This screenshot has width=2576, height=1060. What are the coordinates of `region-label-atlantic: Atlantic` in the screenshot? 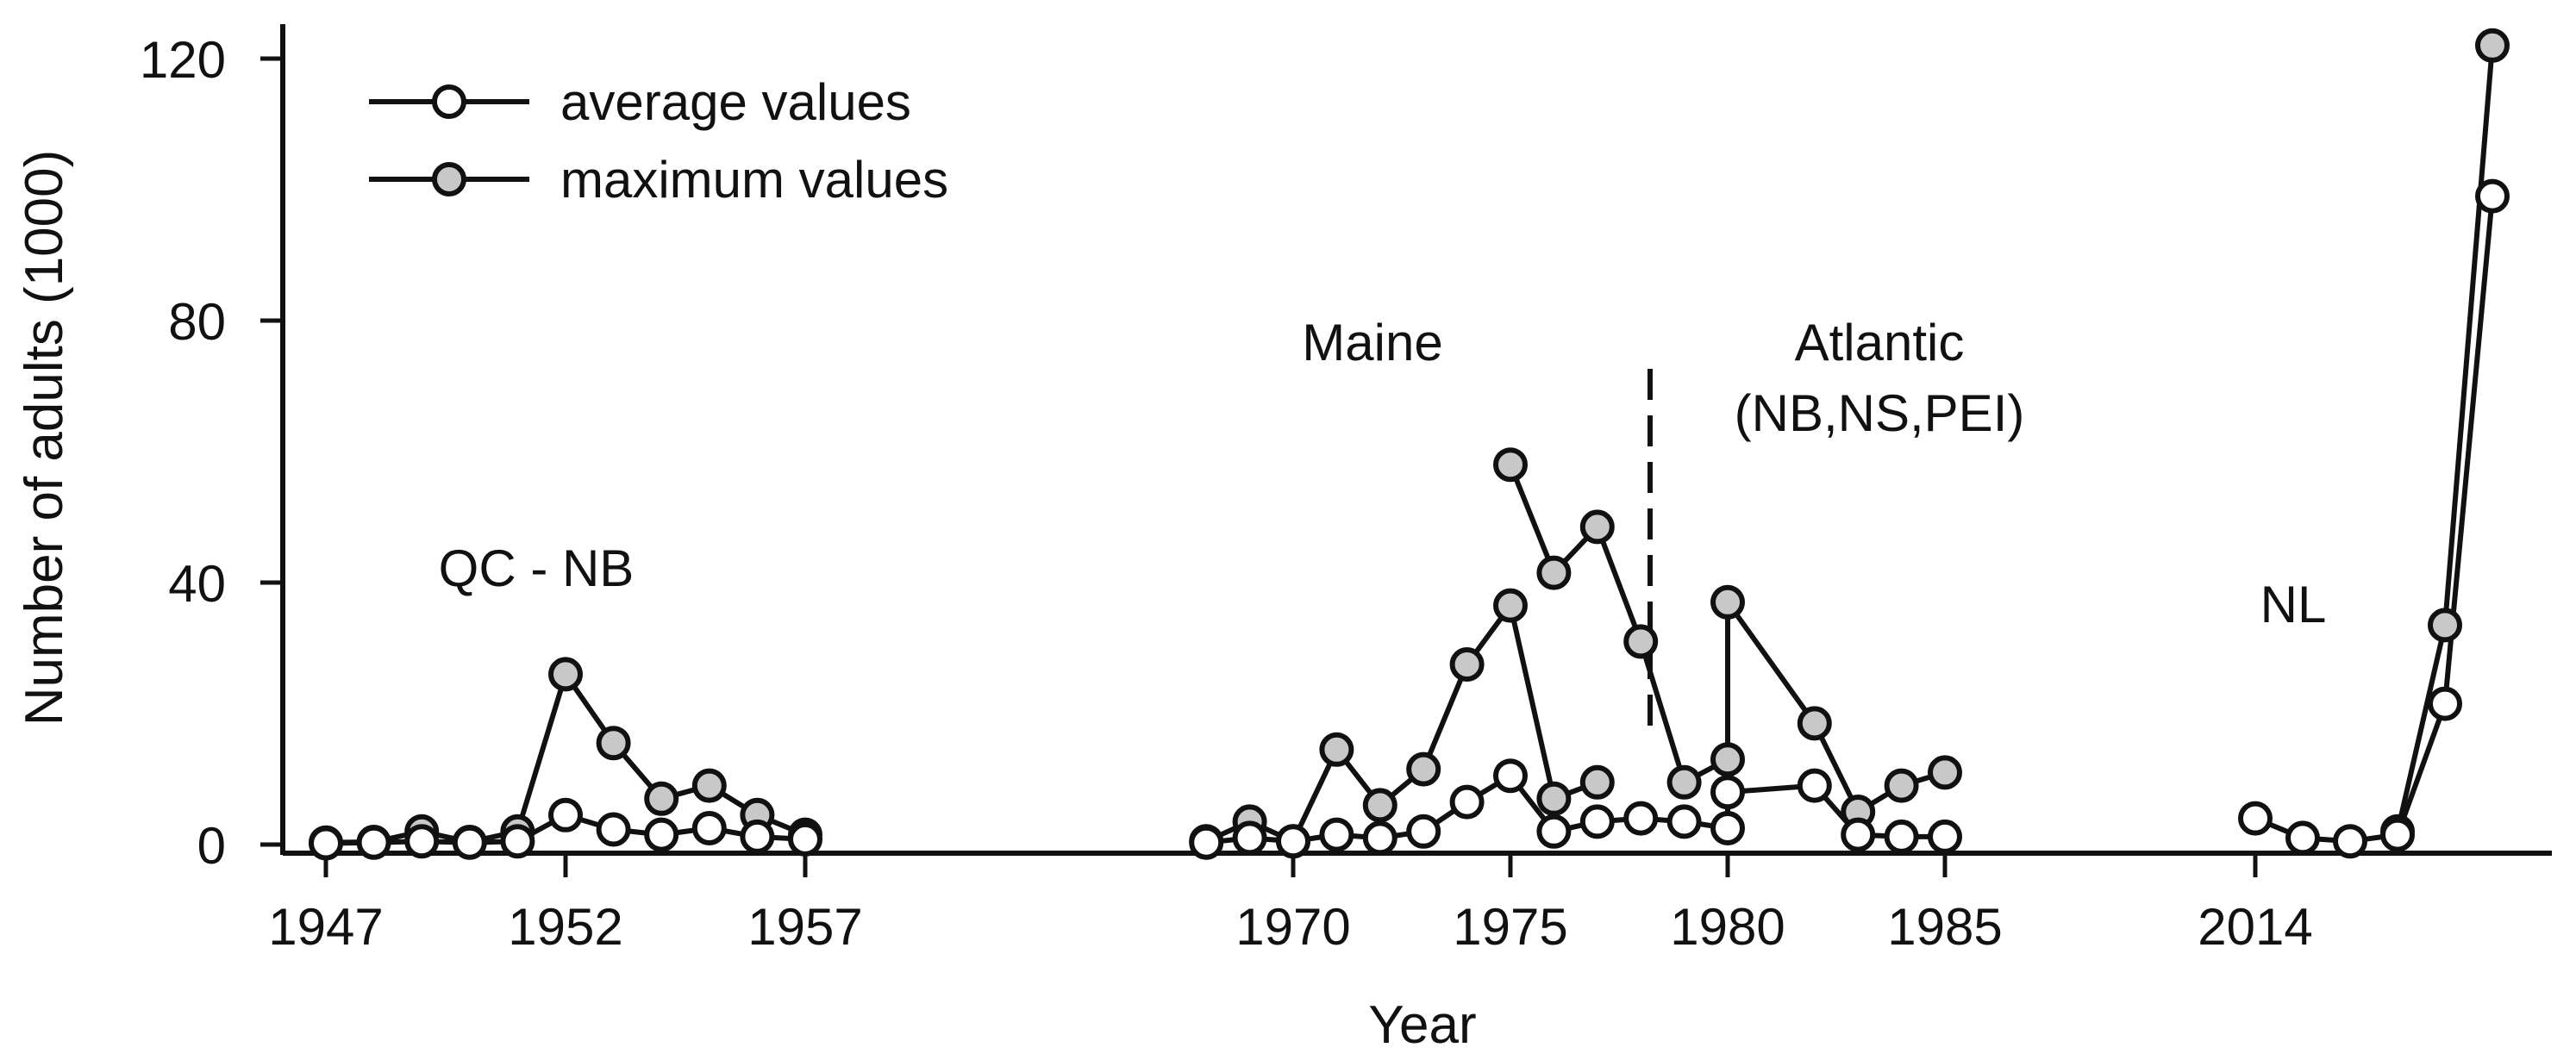 It's located at (1880, 342).